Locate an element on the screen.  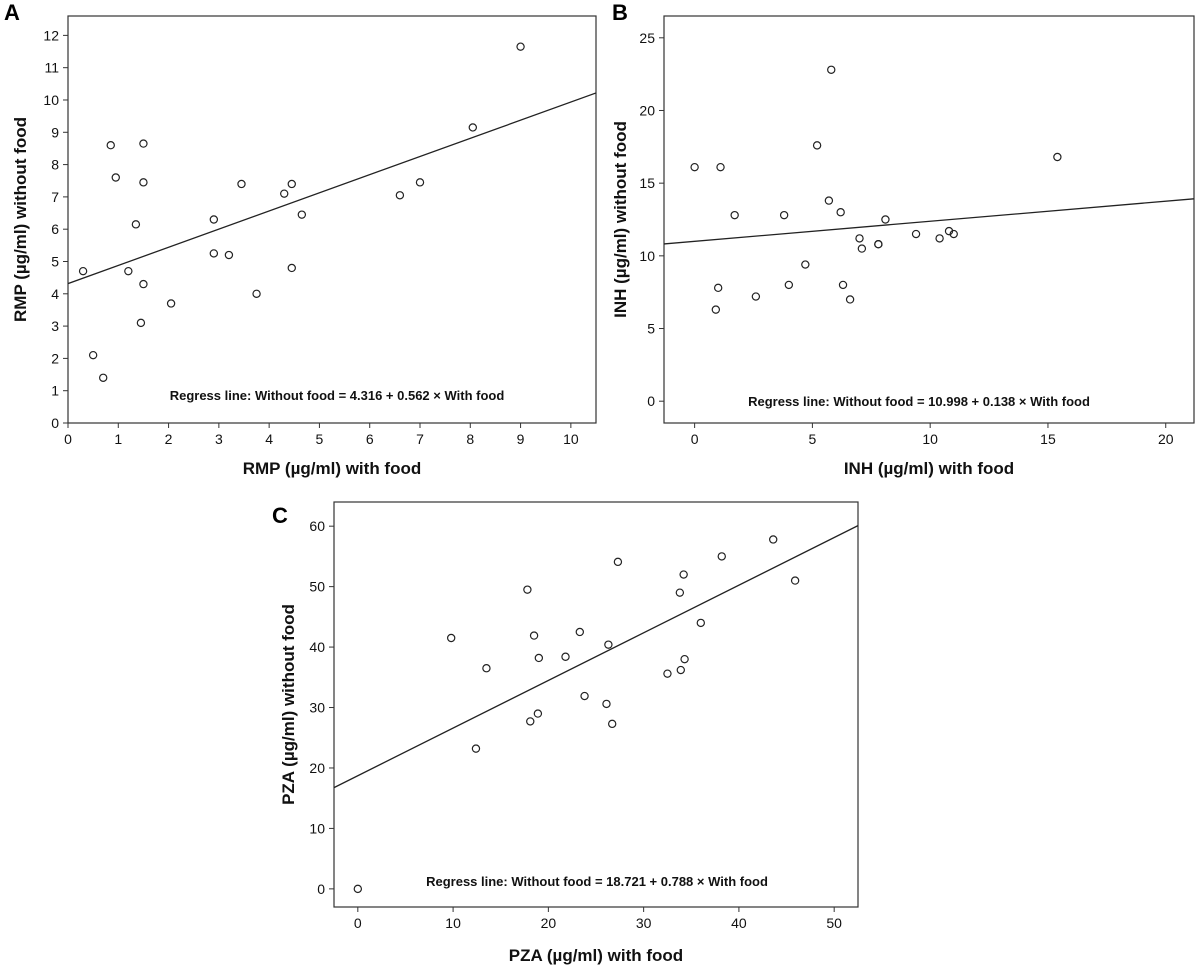
y-tick-label: 7 is located at coordinates (55, 197).